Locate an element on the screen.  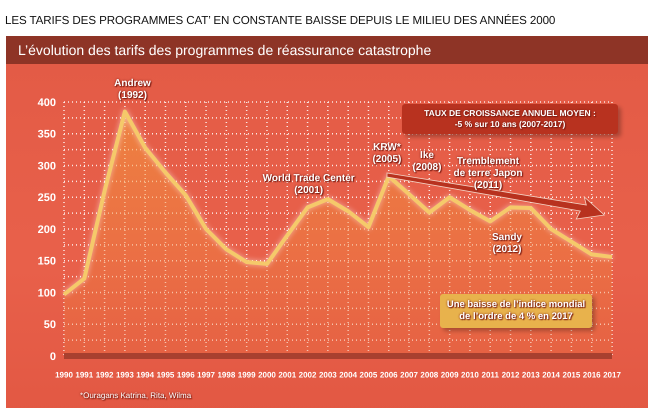
y-tick-label: 0 is located at coordinates (53, 356).